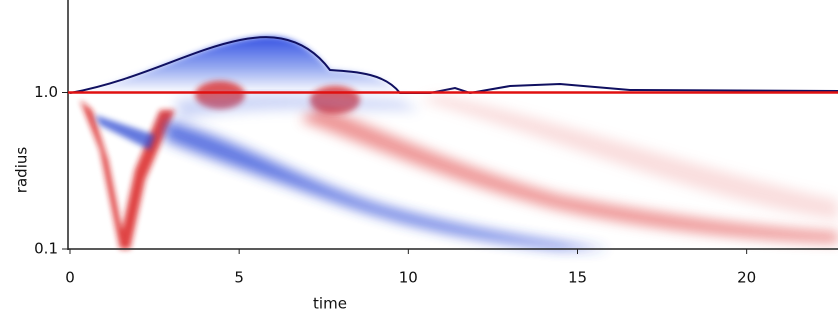 Image resolution: width=838 pixels, height=320 pixels. Describe the element at coordinates (577, 278) in the screenshot. I see `x-tick-label: 15` at that location.